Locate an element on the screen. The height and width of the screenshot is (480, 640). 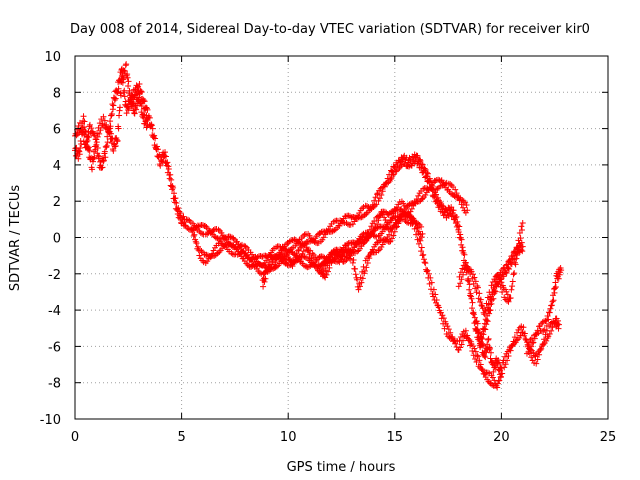
series-track-f is located at coordinates (488, 349).